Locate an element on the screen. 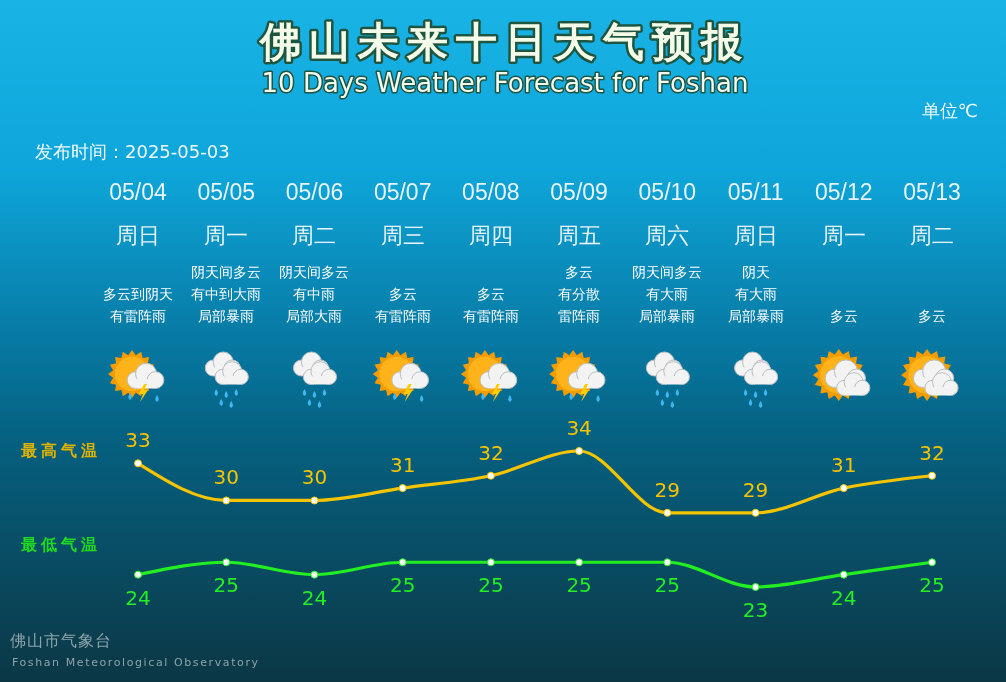 This screenshot has height=682, width=1006. text: 佛山市气象台 is located at coordinates (61, 640).